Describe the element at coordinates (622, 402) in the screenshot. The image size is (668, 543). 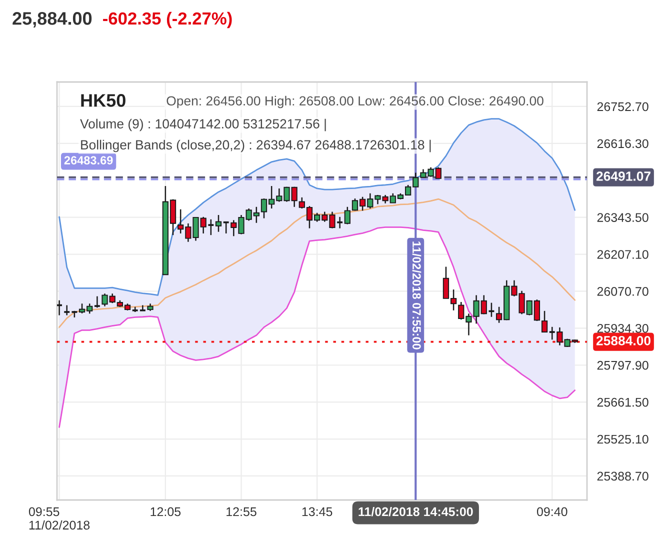
I see `y-tick-label: 25661.50` at that location.